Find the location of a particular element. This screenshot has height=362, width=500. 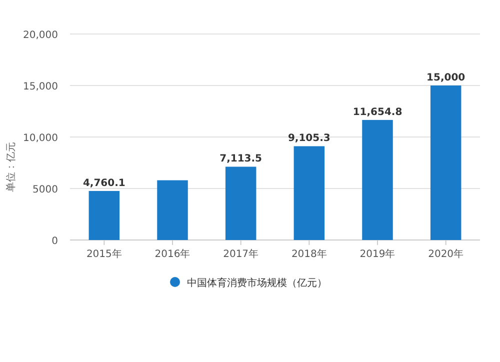

y-tick-label: 20,000 is located at coordinates (40, 35).